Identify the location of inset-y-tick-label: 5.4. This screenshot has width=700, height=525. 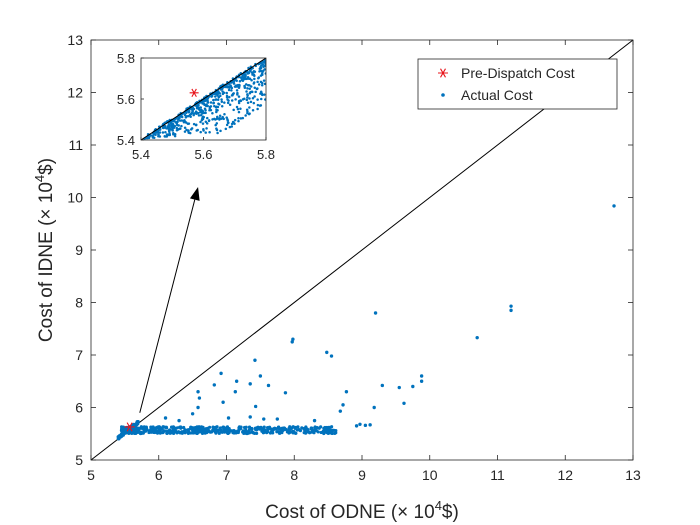
(126, 140).